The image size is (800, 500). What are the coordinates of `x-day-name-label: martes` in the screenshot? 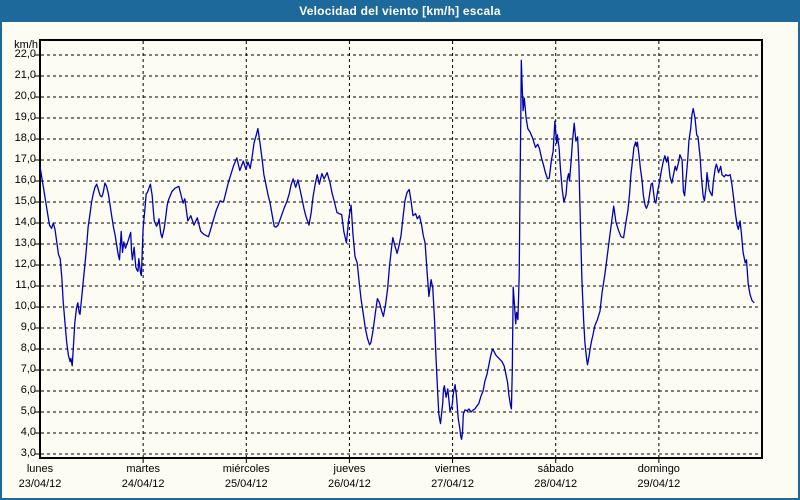 It's located at (143, 469).